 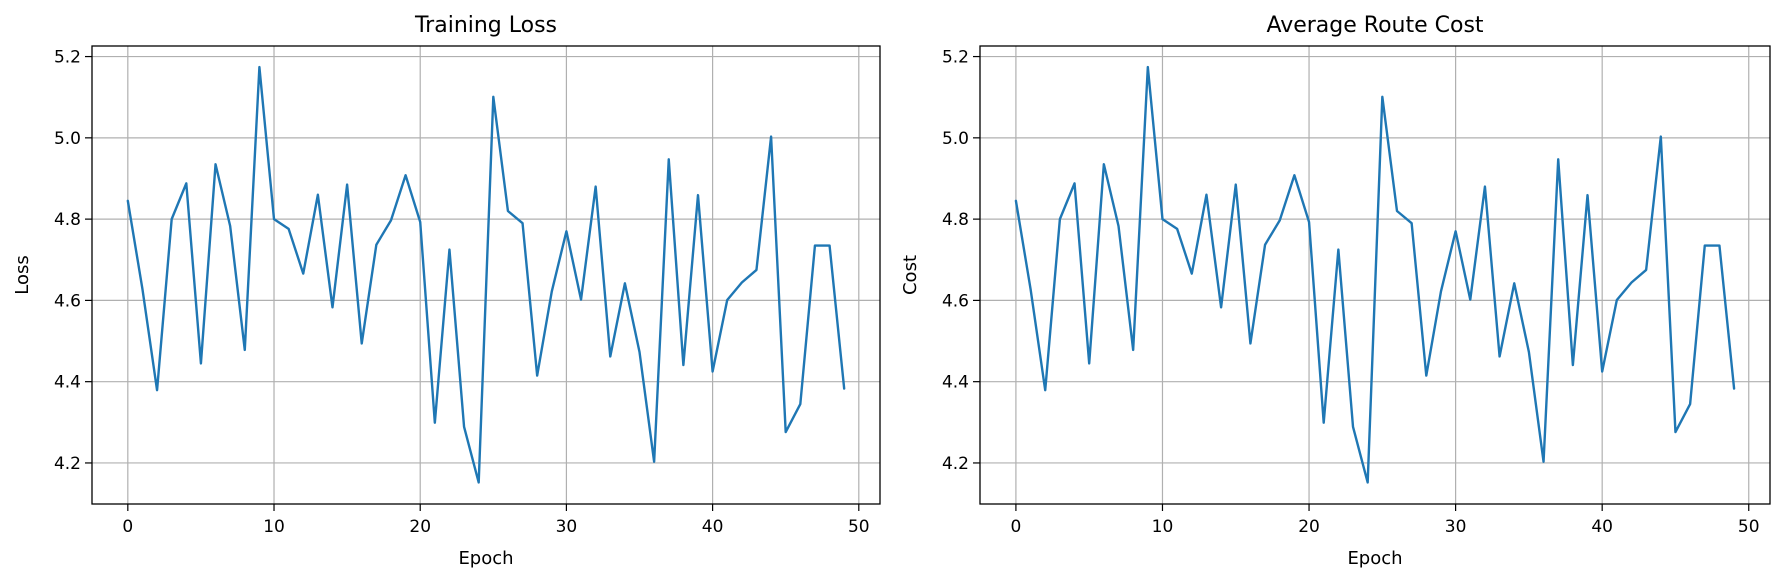 What do you see at coordinates (1374, 25) in the screenshot?
I see `chart-title: Average Route Cost` at bounding box center [1374, 25].